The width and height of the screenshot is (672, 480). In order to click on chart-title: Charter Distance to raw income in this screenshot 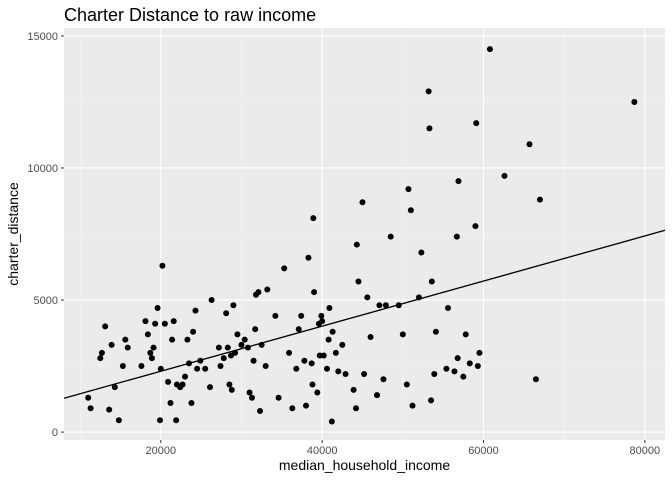, I will do `click(190, 15)`.